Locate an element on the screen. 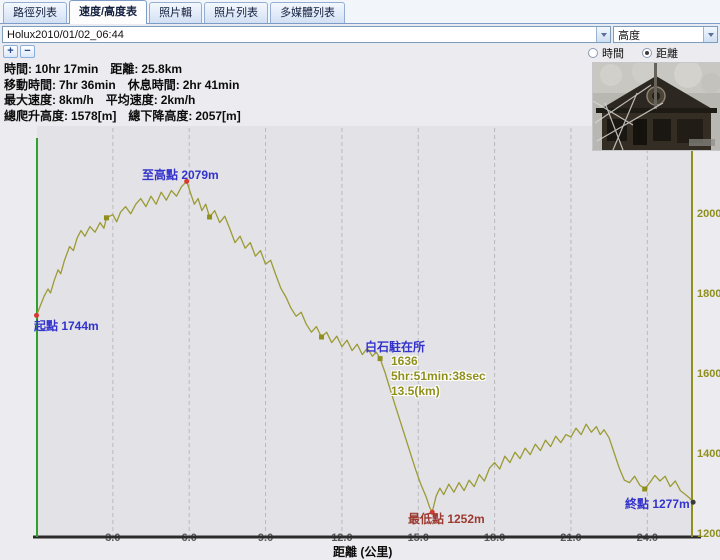 The width and height of the screenshot is (720, 560). radio-time: 時間 is located at coordinates (606, 53).